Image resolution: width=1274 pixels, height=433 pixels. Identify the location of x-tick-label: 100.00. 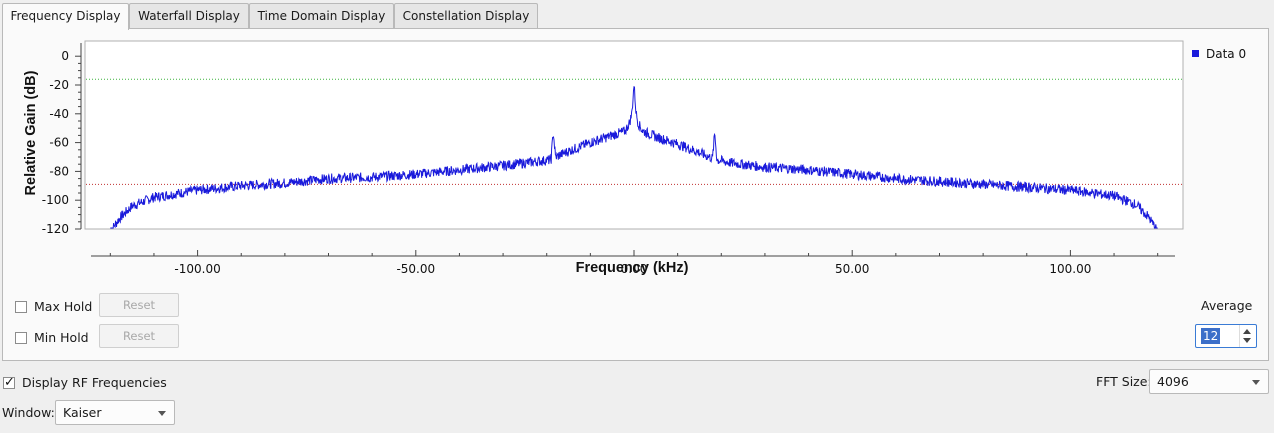
(1070, 269).